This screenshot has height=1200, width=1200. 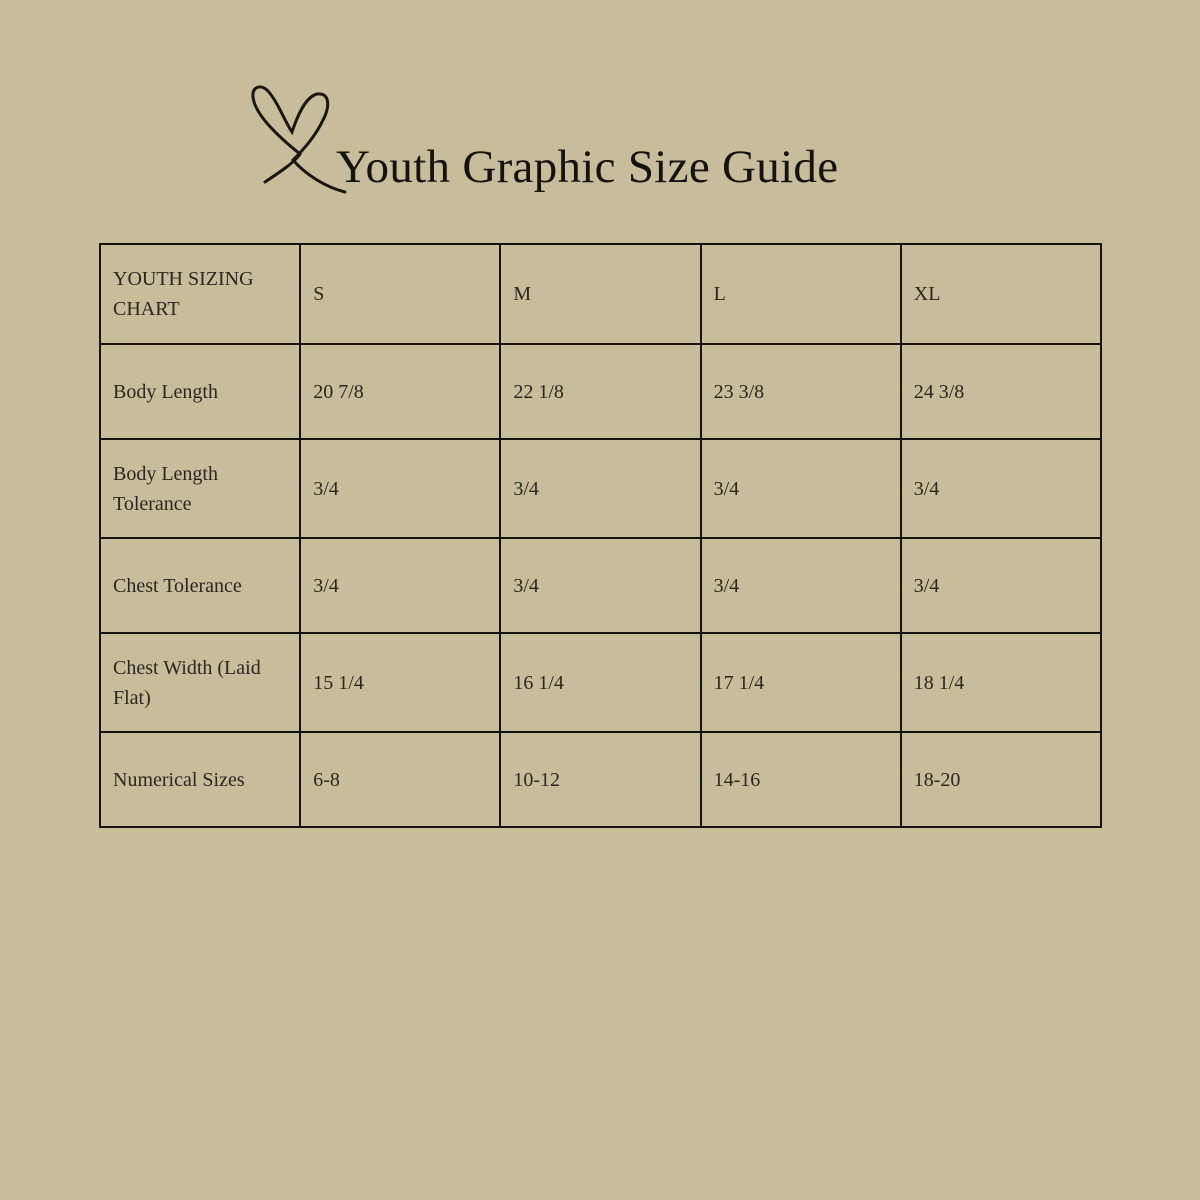 I want to click on value-cell: 24 3/8, so click(x=1001, y=391).